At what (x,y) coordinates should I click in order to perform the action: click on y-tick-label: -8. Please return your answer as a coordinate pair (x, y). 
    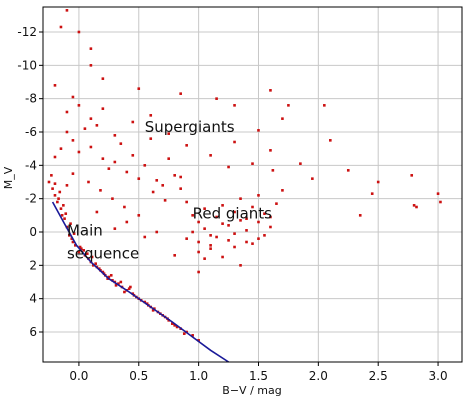
    Looking at the image, I should click on (31, 99).